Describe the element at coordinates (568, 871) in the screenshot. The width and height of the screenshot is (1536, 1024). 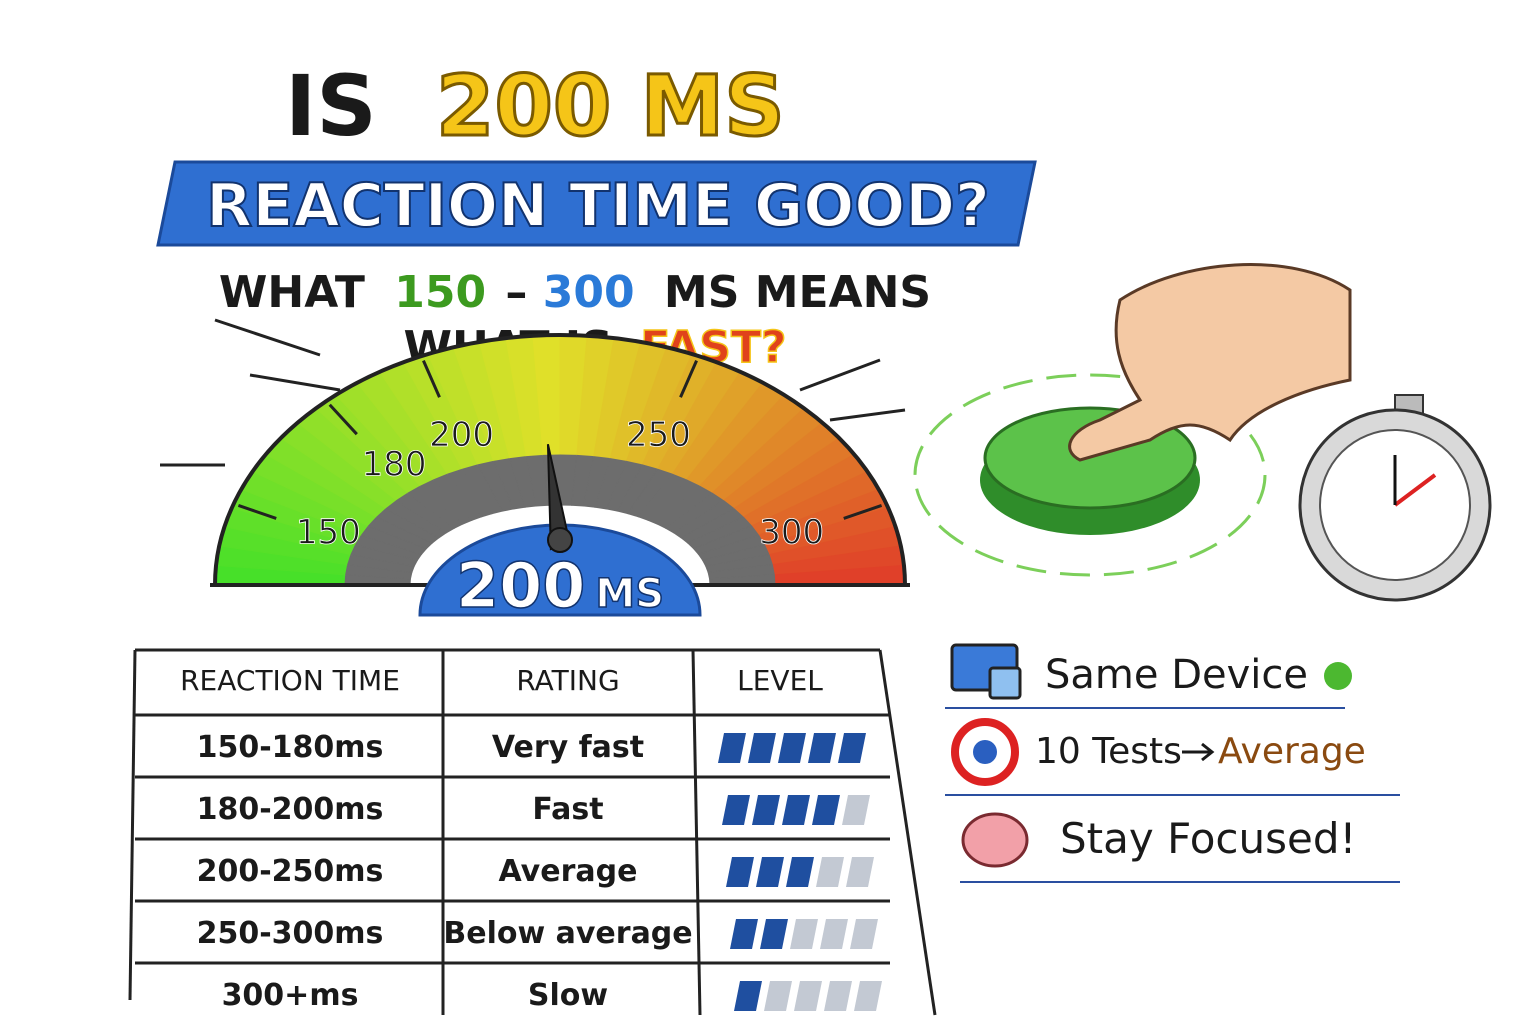
I see `rating-cell: Average` at that location.